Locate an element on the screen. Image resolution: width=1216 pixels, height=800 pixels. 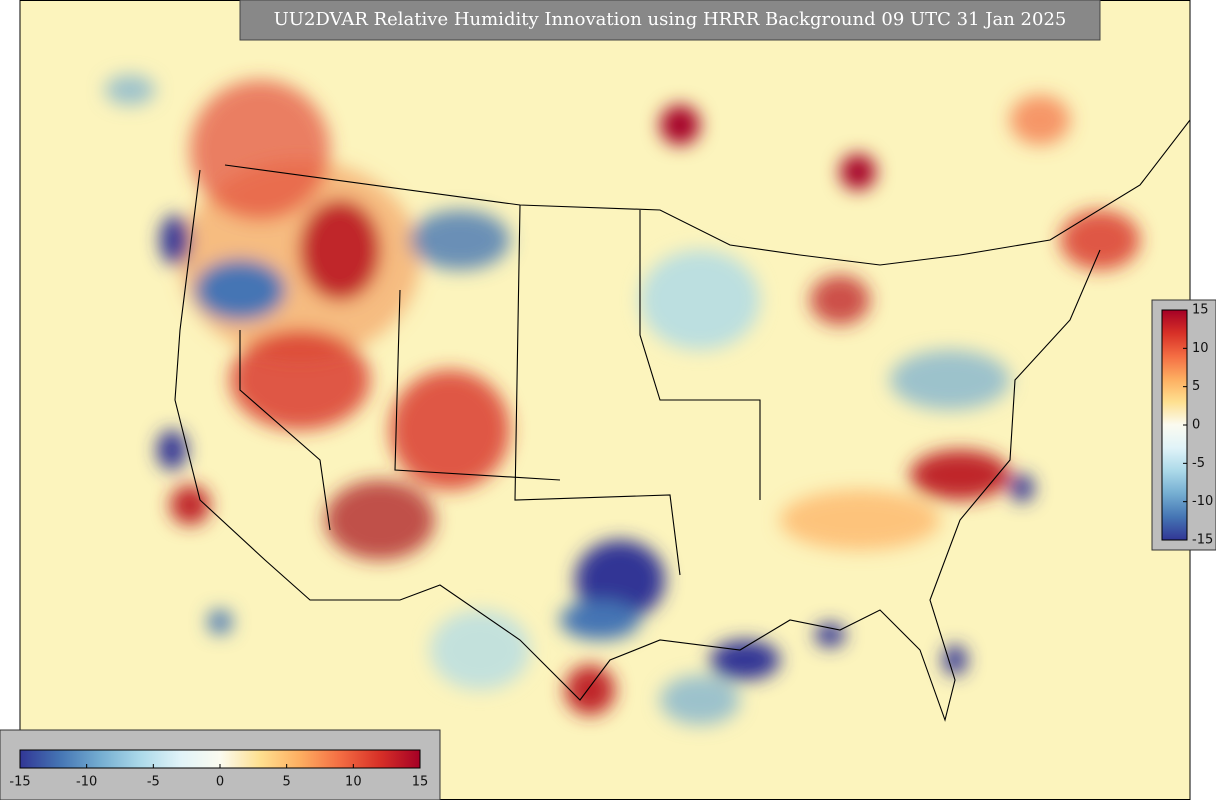
title-box is located at coordinates (670, 20).